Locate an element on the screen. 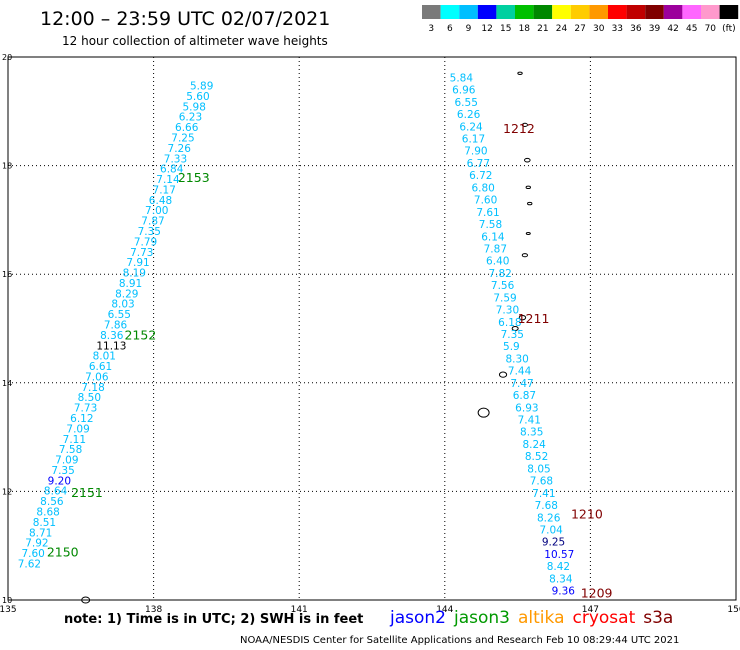 Image resolution: width=740 pixels, height=650 pixels. track-label: 1211 is located at coordinates (534, 318).